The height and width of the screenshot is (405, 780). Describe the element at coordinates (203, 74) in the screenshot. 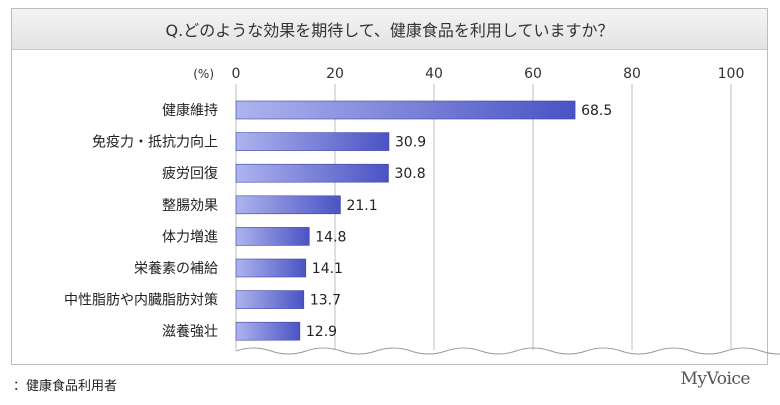

I see `unit-label: (%)` at that location.